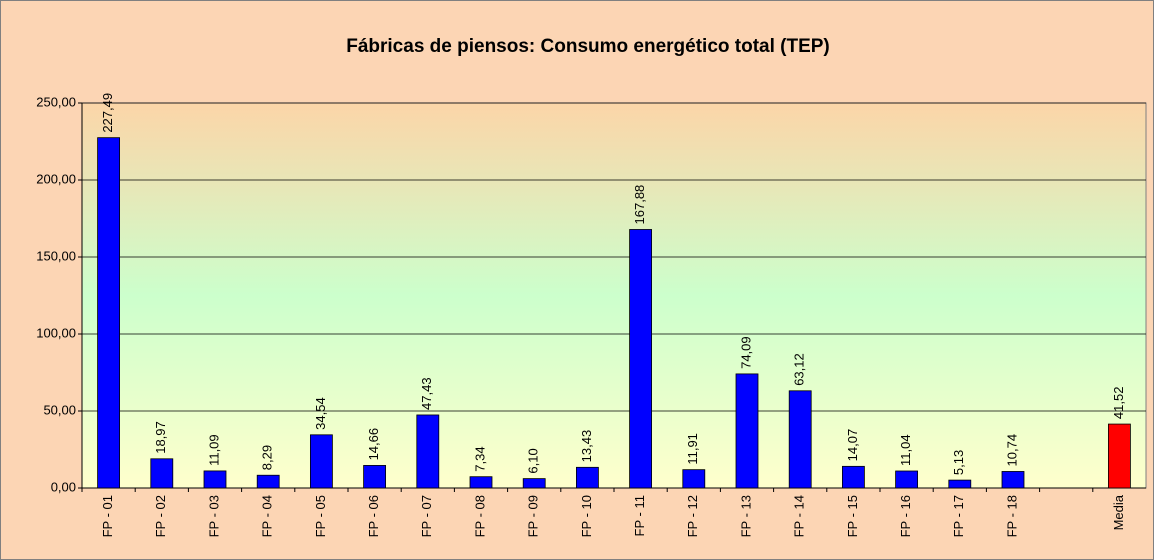  Describe the element at coordinates (213, 516) in the screenshot. I see `x-tick-label: FP - 03` at that location.